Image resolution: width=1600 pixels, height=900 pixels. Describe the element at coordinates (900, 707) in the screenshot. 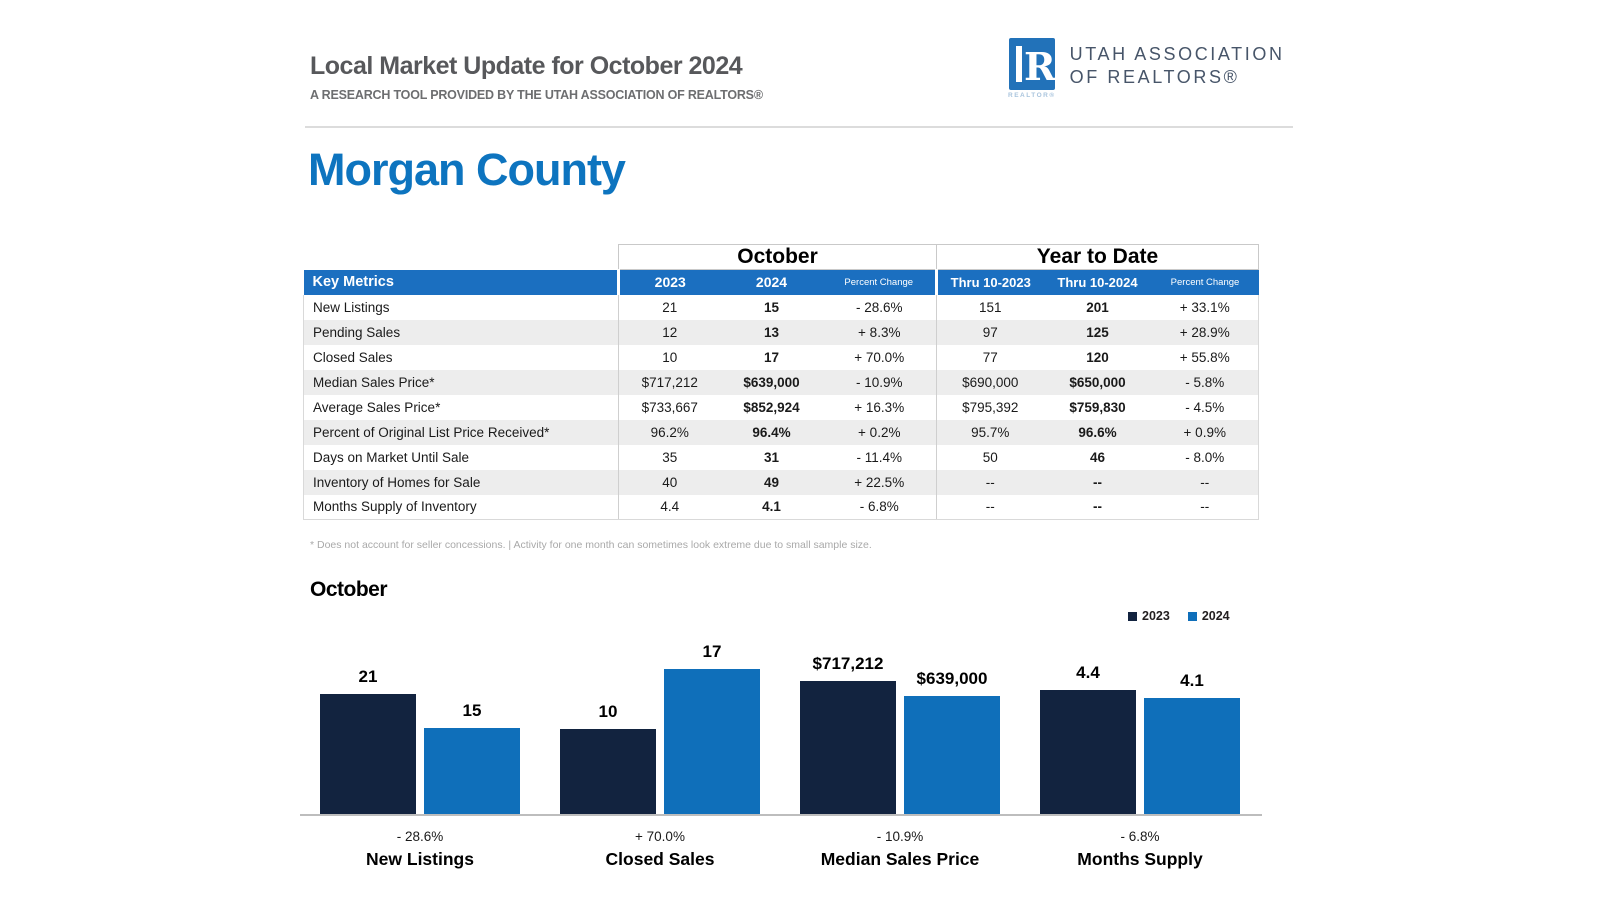

I see `bar-group: $717,212 $639,000` at that location.